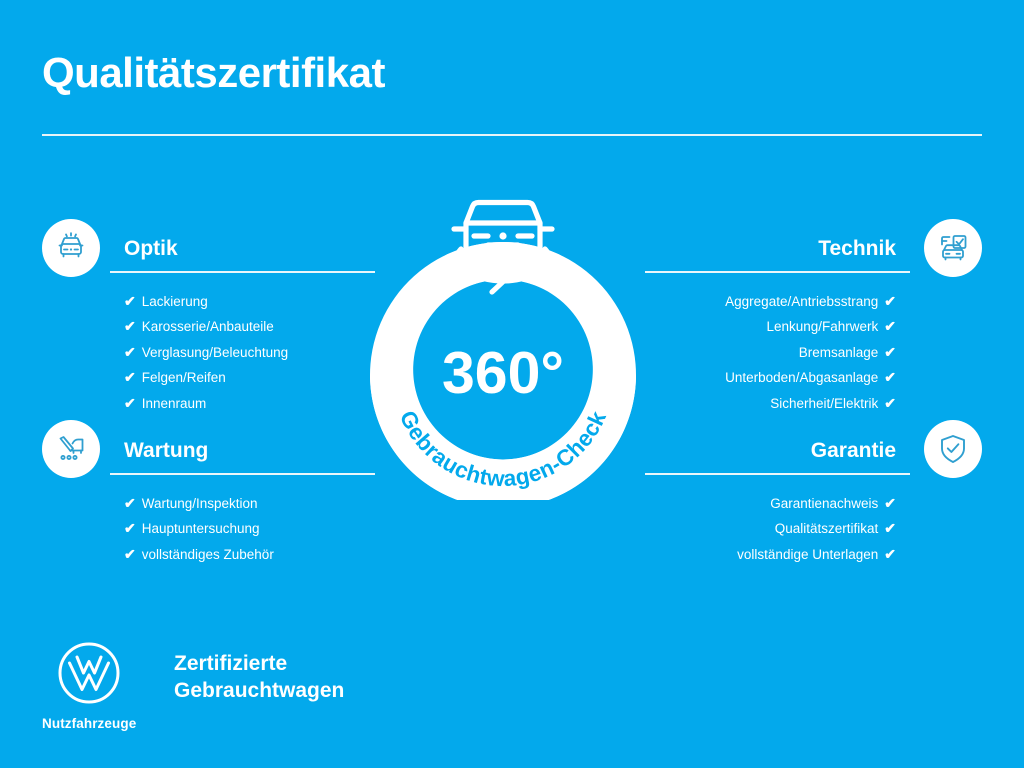 The image size is (1024, 768). I want to click on list-item: Bremsanlage ✔, so click(777, 353).